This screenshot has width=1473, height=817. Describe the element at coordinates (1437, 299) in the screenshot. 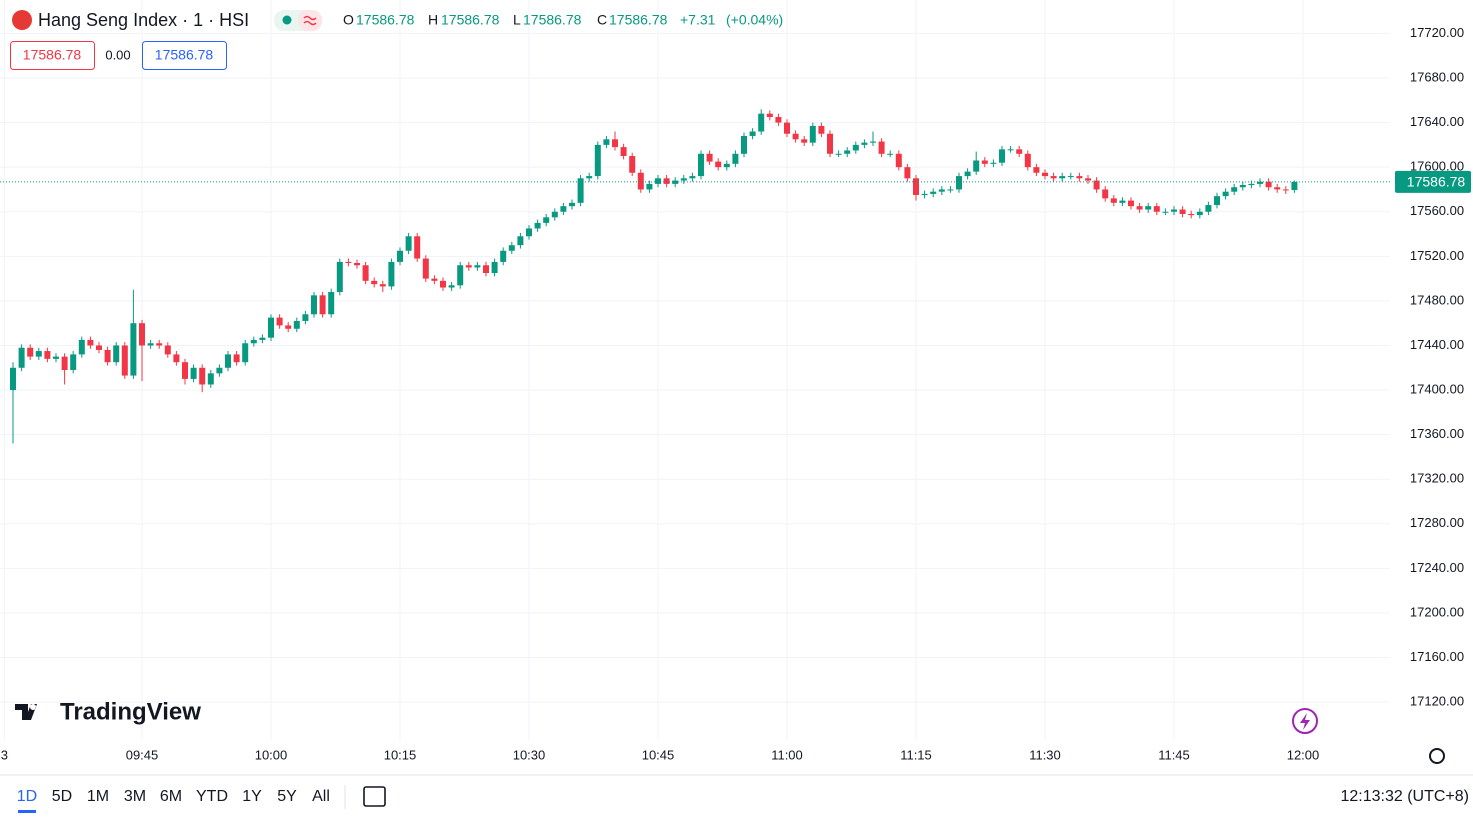

I see `y-tick-label: 17480.00` at that location.